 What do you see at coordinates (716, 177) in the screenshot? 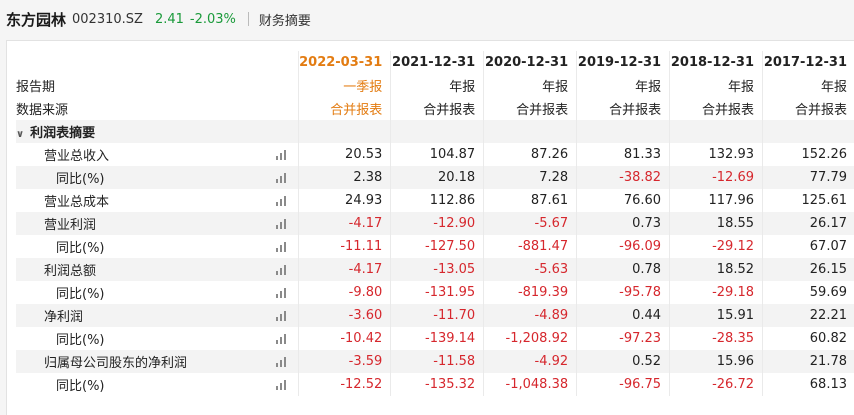
I see `value-cell: -12.69` at bounding box center [716, 177].